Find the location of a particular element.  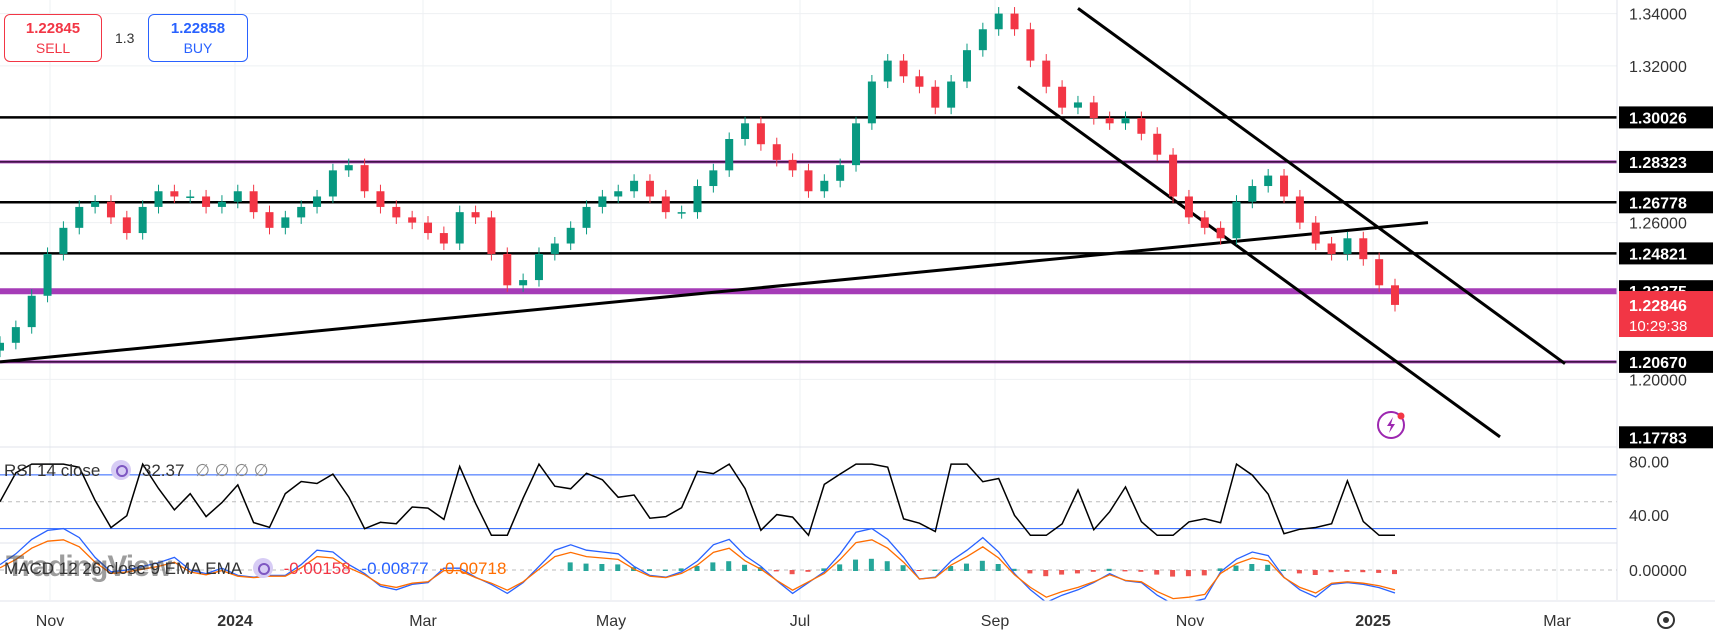

level-label: 1.26778 is located at coordinates (1658, 203).